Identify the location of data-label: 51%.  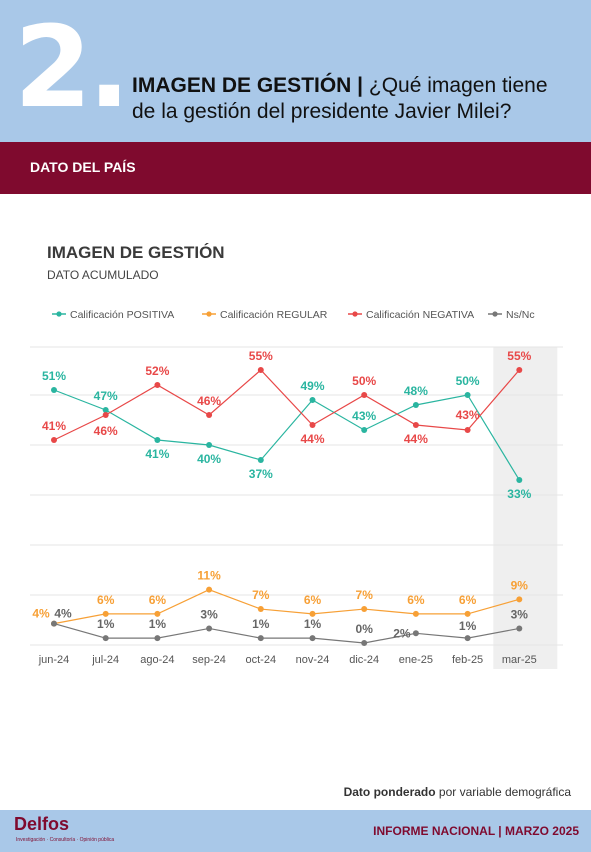
(54, 376).